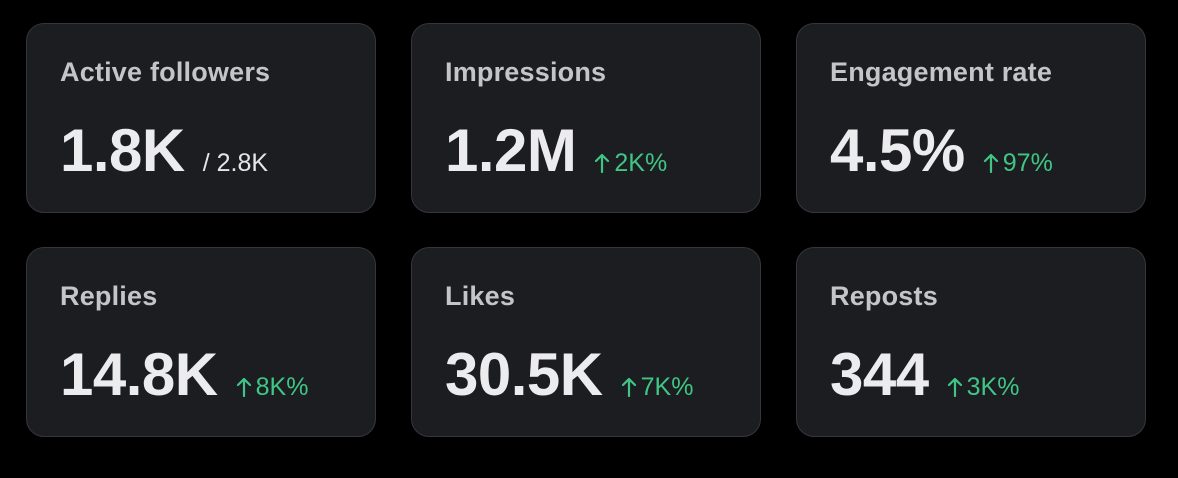  I want to click on stat-total: / 2.8K, so click(235, 163).